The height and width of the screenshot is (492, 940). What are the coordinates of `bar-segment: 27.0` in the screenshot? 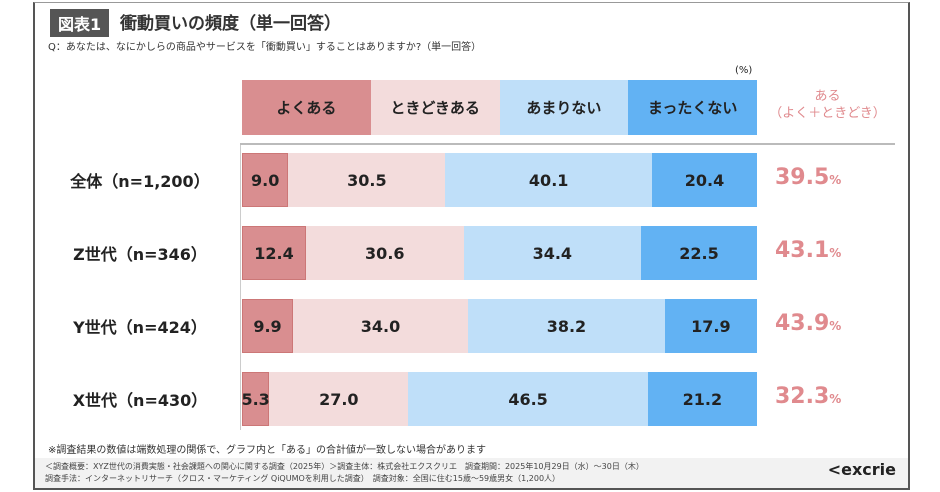 It's located at (339, 399).